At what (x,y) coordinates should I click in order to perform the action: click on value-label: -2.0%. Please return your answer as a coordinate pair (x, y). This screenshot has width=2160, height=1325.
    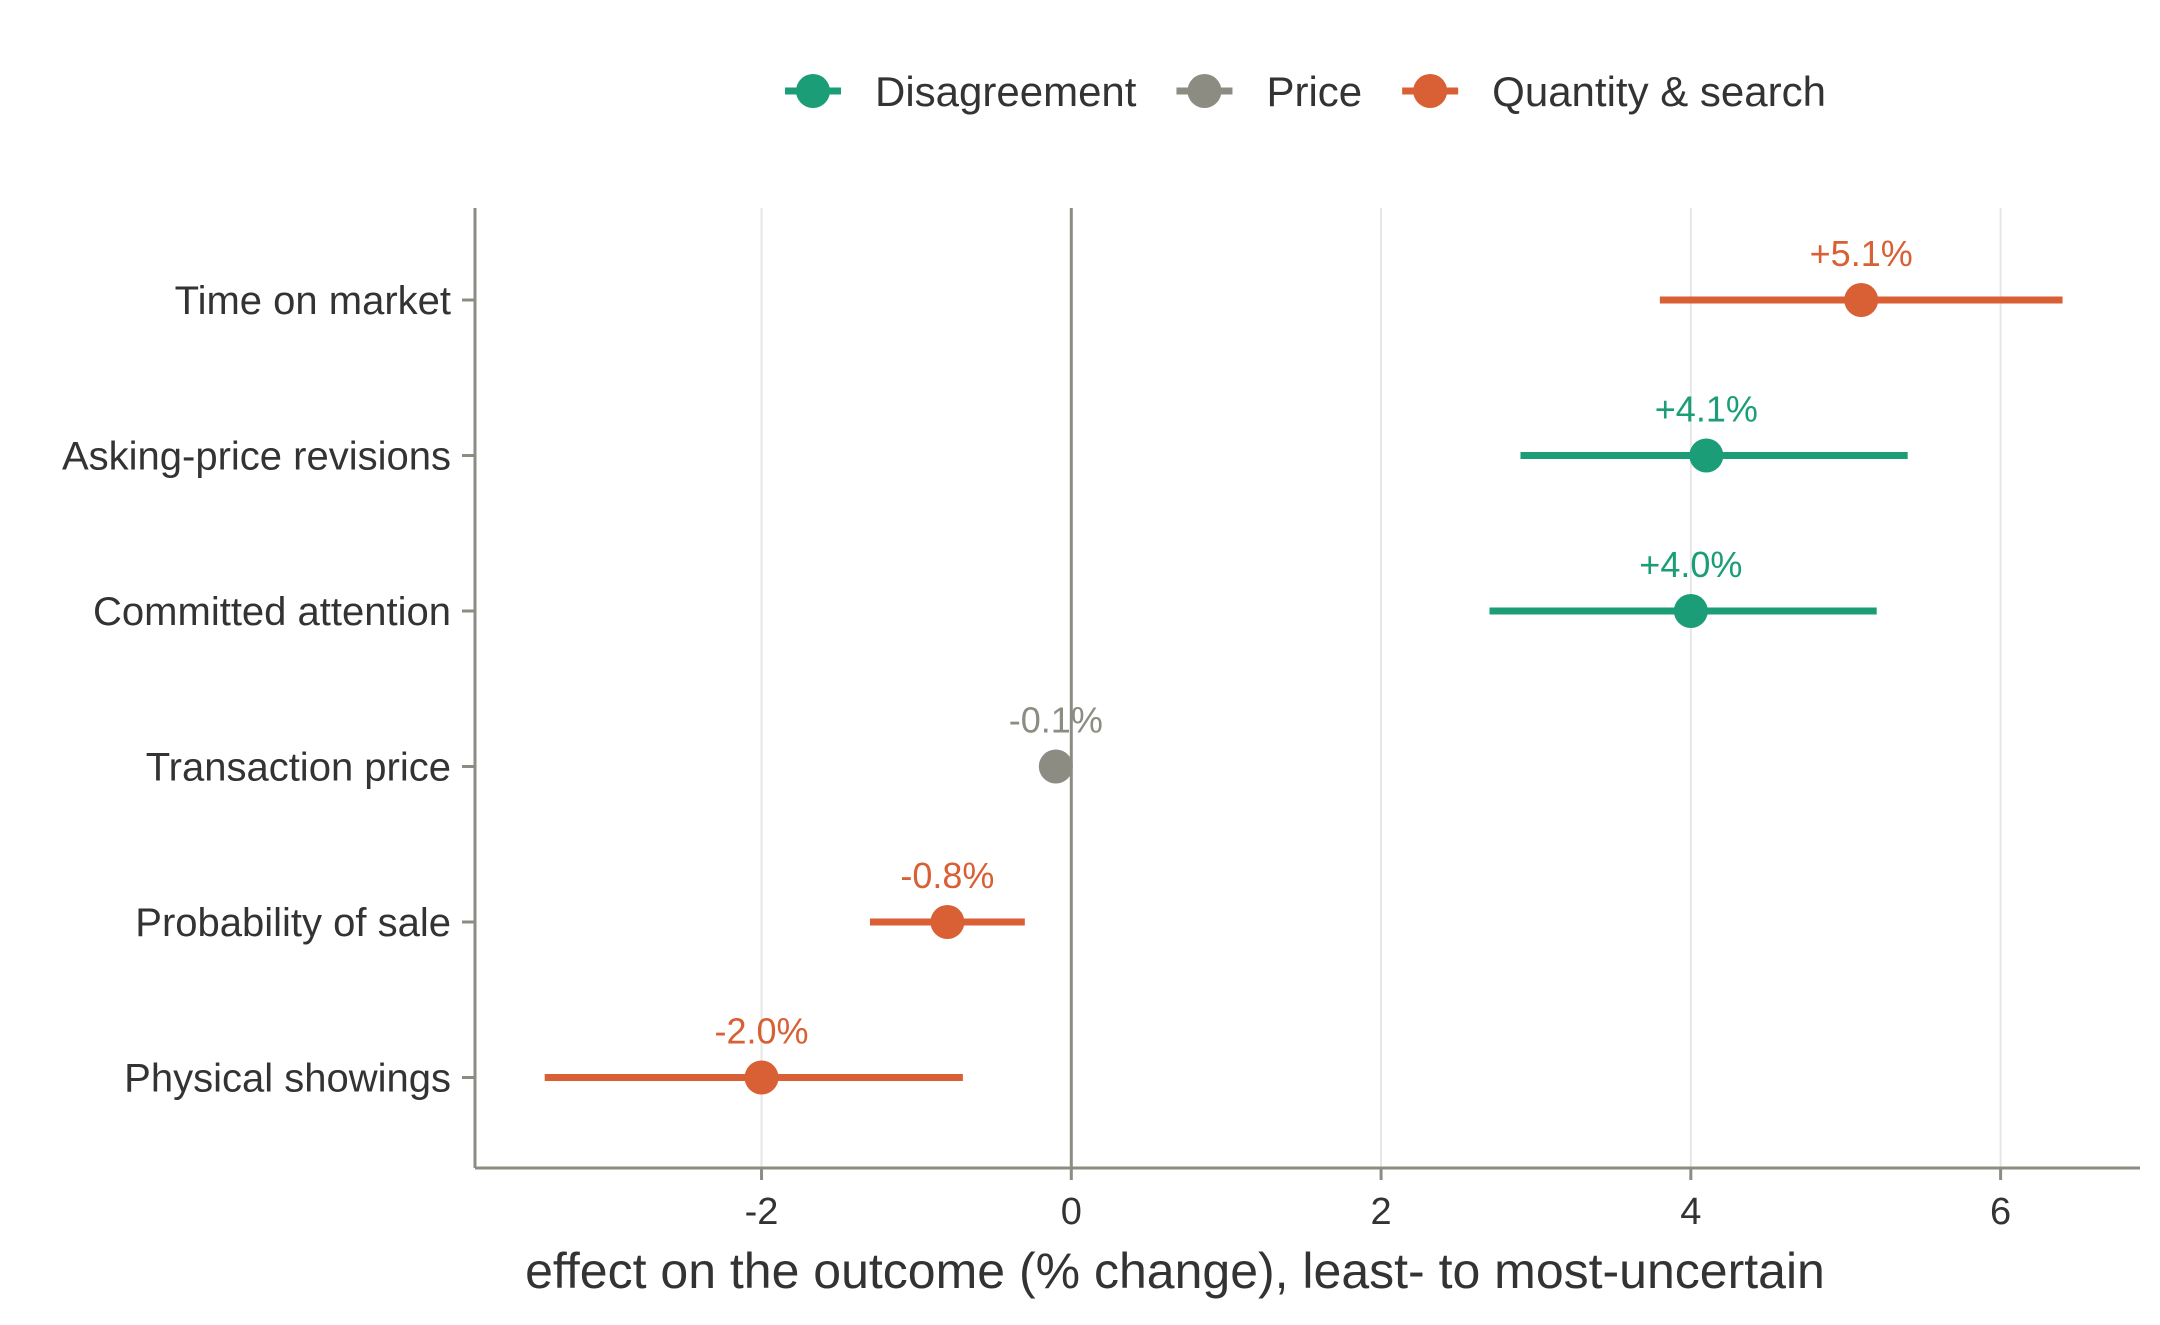
    Looking at the image, I should click on (762, 1031).